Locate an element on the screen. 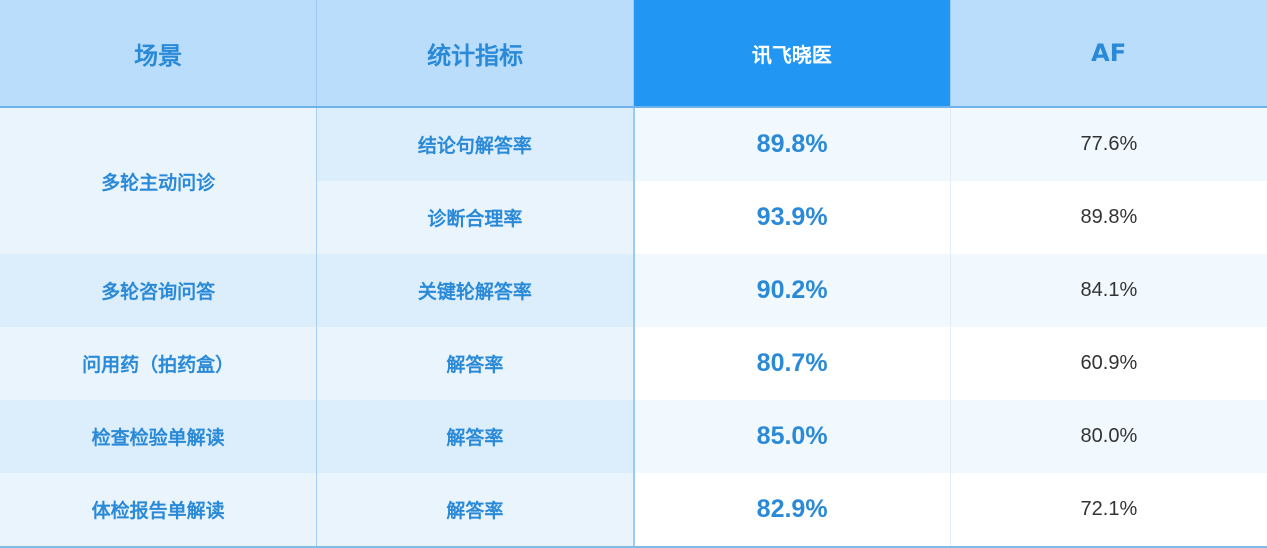 The width and height of the screenshot is (1267, 548). af-value: 60.9% is located at coordinates (1108, 363).